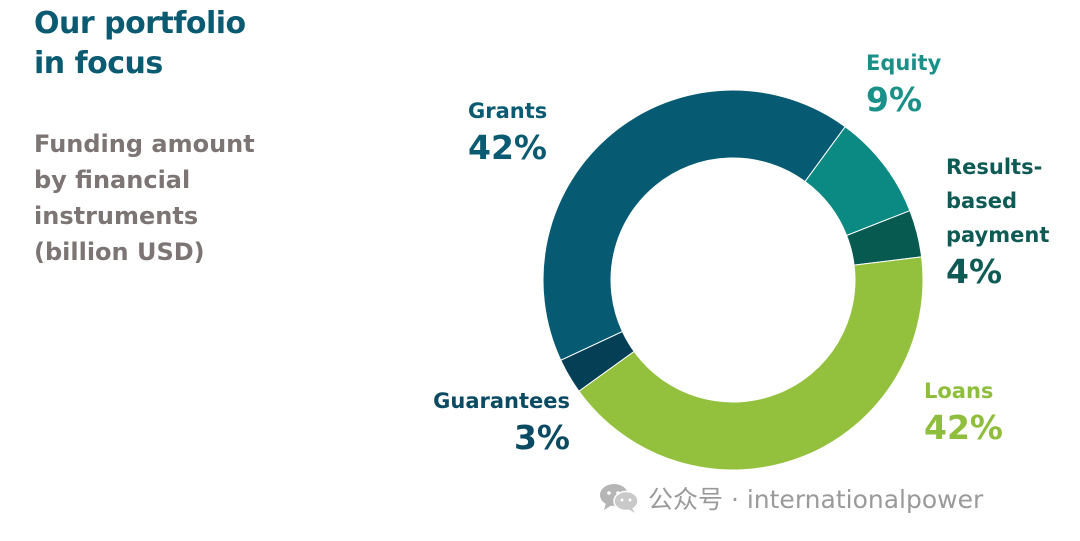 Image resolution: width=1080 pixels, height=541 pixels. What do you see at coordinates (140, 44) in the screenshot?
I see `page-title: Our portfolio in focus` at bounding box center [140, 44].